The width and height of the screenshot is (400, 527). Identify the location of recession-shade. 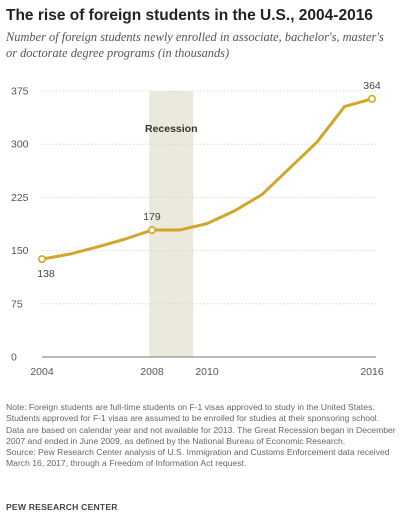
(171, 224).